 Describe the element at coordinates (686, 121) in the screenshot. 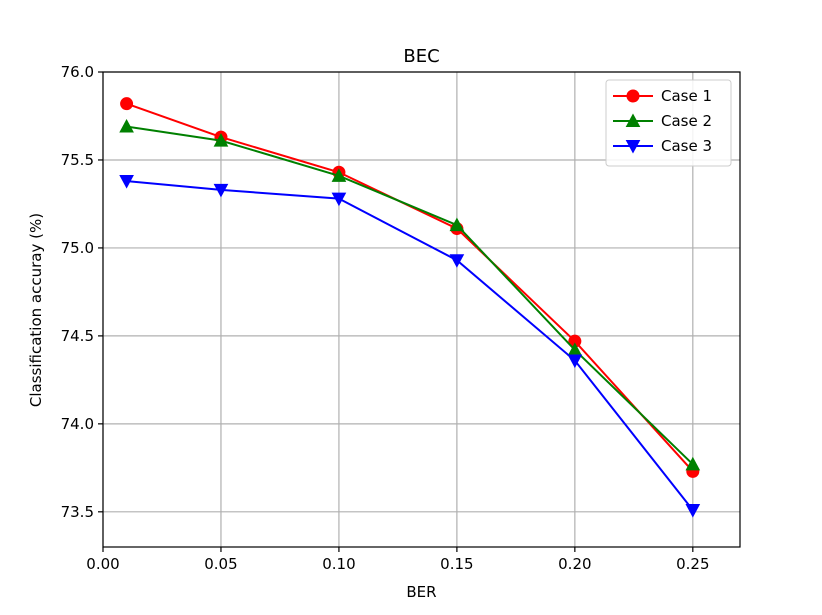

I see `legend-label: Case 2` at that location.